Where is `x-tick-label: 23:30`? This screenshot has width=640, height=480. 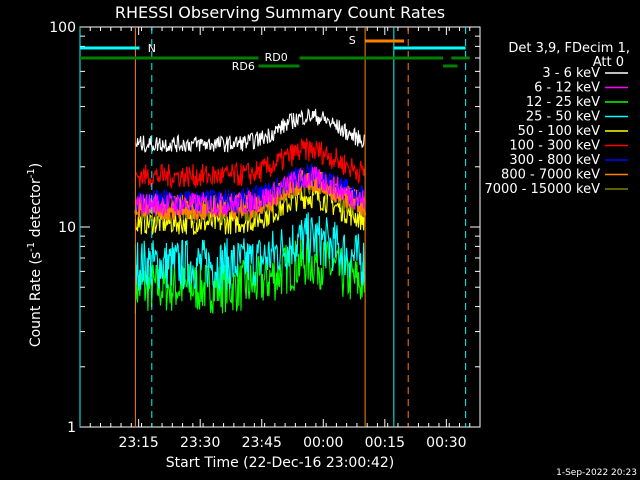
x-tick-label: 23:30 is located at coordinates (200, 443).